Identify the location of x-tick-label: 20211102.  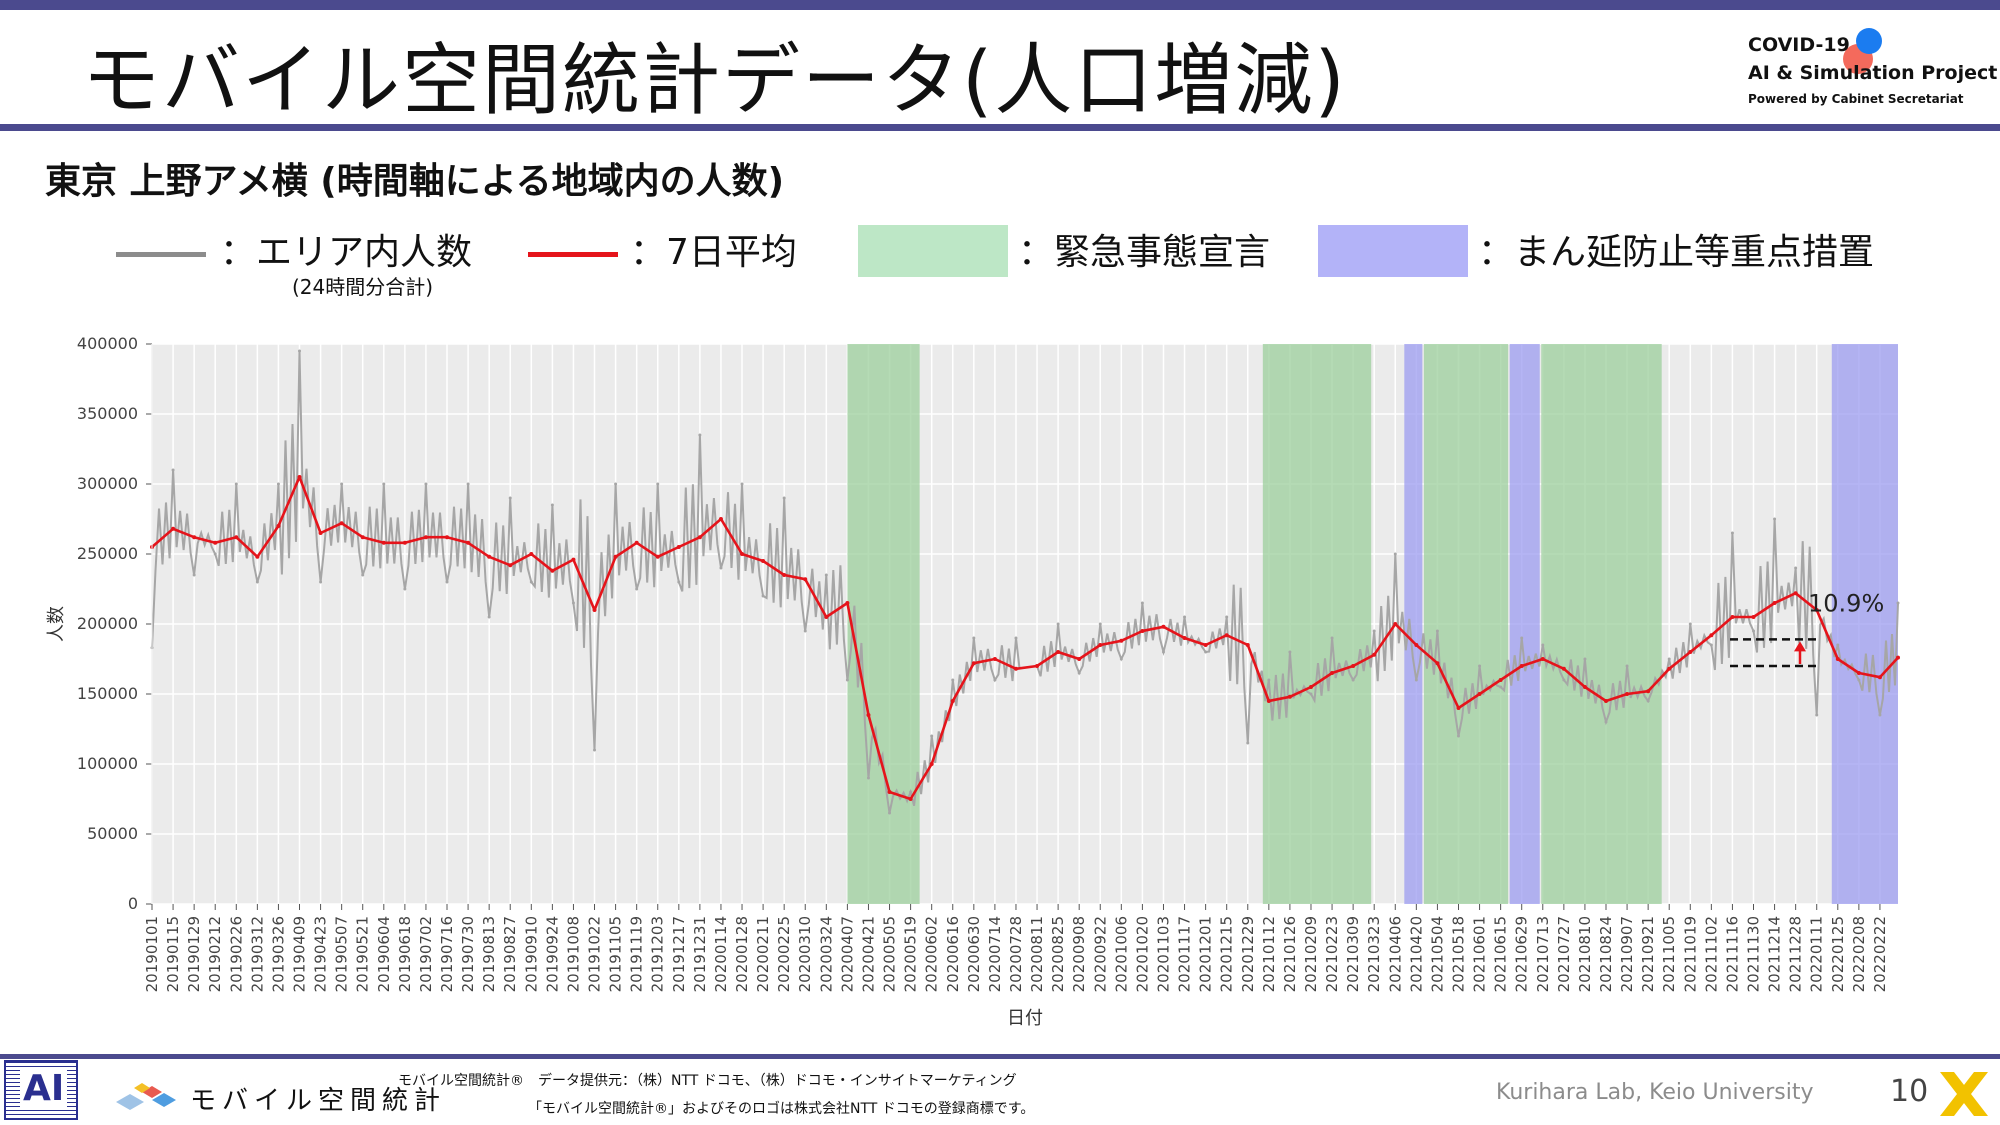
(1711, 954).